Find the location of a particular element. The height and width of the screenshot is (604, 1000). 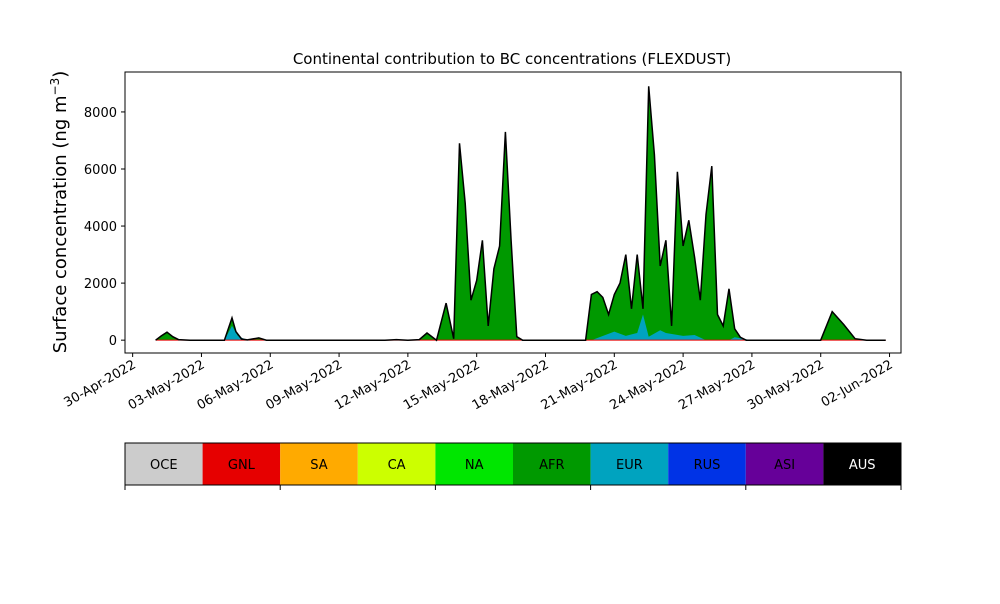

legend-label-na: NA is located at coordinates (474, 465).